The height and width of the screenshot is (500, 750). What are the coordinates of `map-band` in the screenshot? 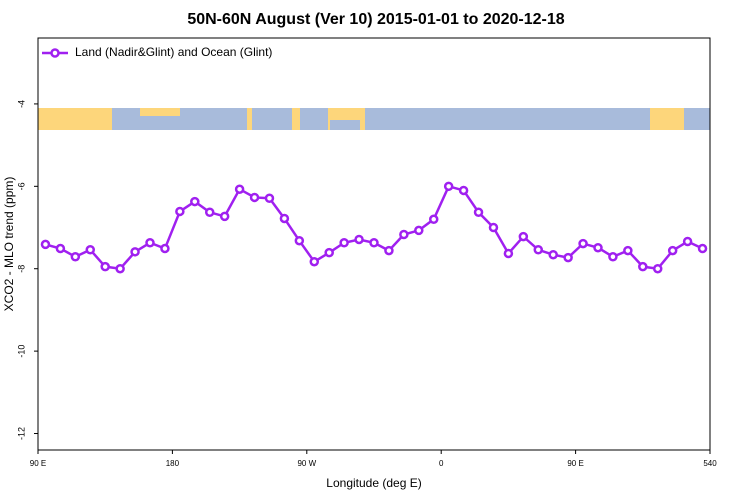 It's located at (374, 119).